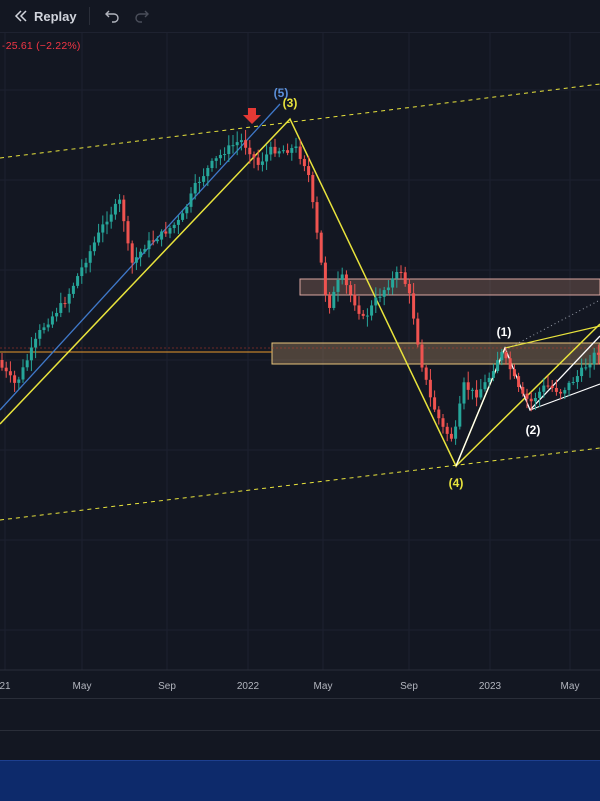 The height and width of the screenshot is (801, 600). What do you see at coordinates (55, 16) in the screenshot?
I see `replay-label: Replay` at bounding box center [55, 16].